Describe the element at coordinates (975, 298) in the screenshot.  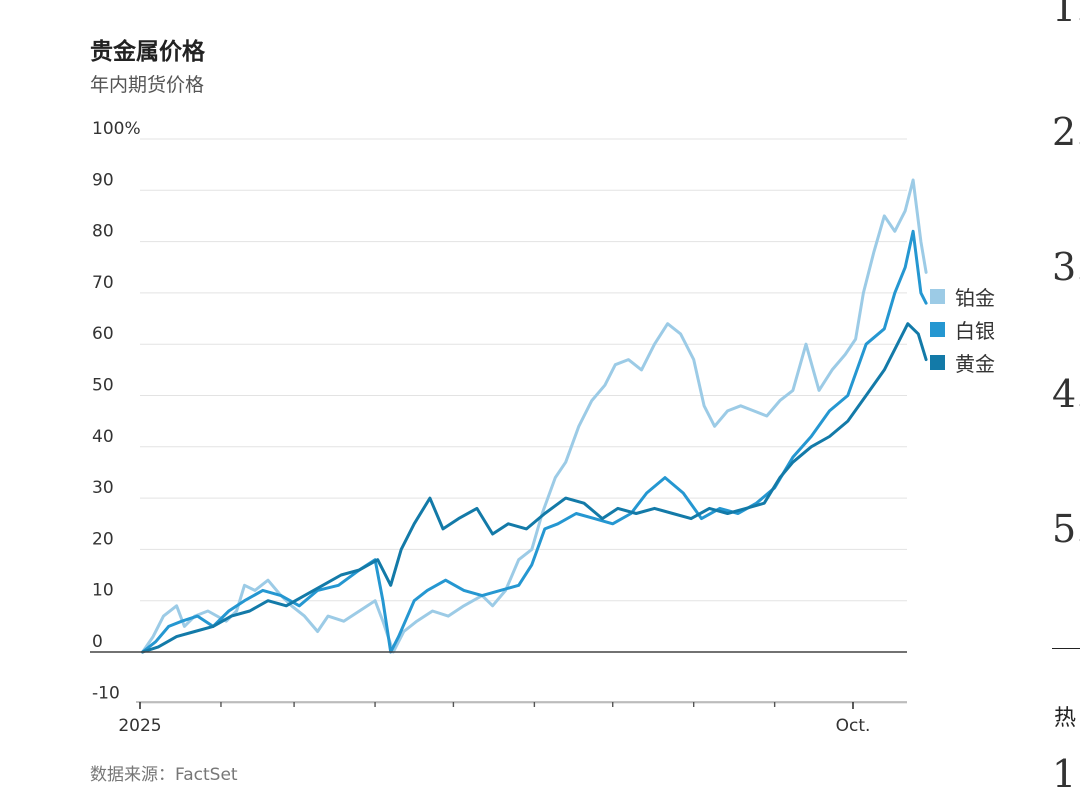
I see `legend-label-platinum: 铂金` at that location.